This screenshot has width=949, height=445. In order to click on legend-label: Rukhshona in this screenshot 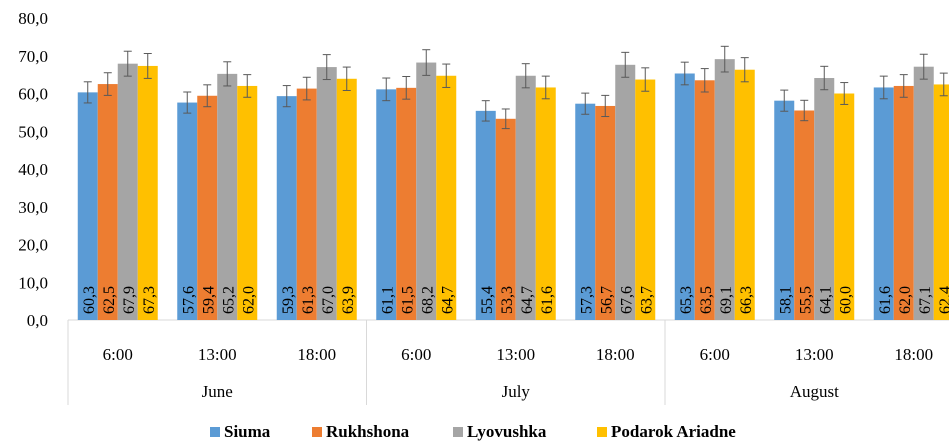, I will do `click(368, 431)`.